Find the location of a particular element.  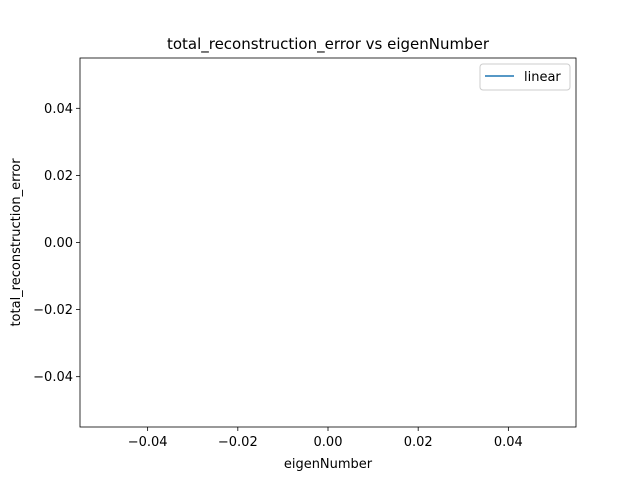

y-tick-label: −0.02 is located at coordinates (53, 310).